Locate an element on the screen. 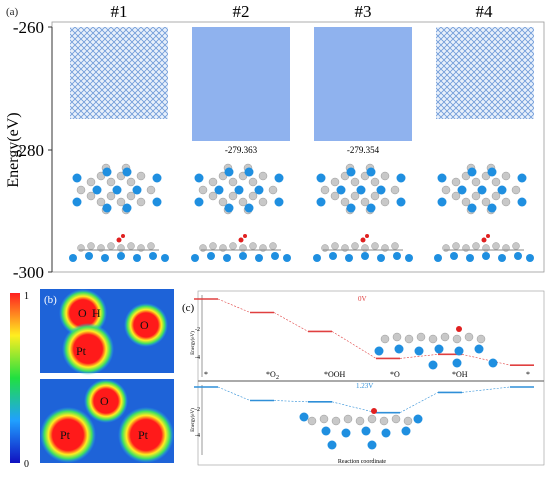  panel-a-ylabel: Energy(eV) is located at coordinates (13, 149).